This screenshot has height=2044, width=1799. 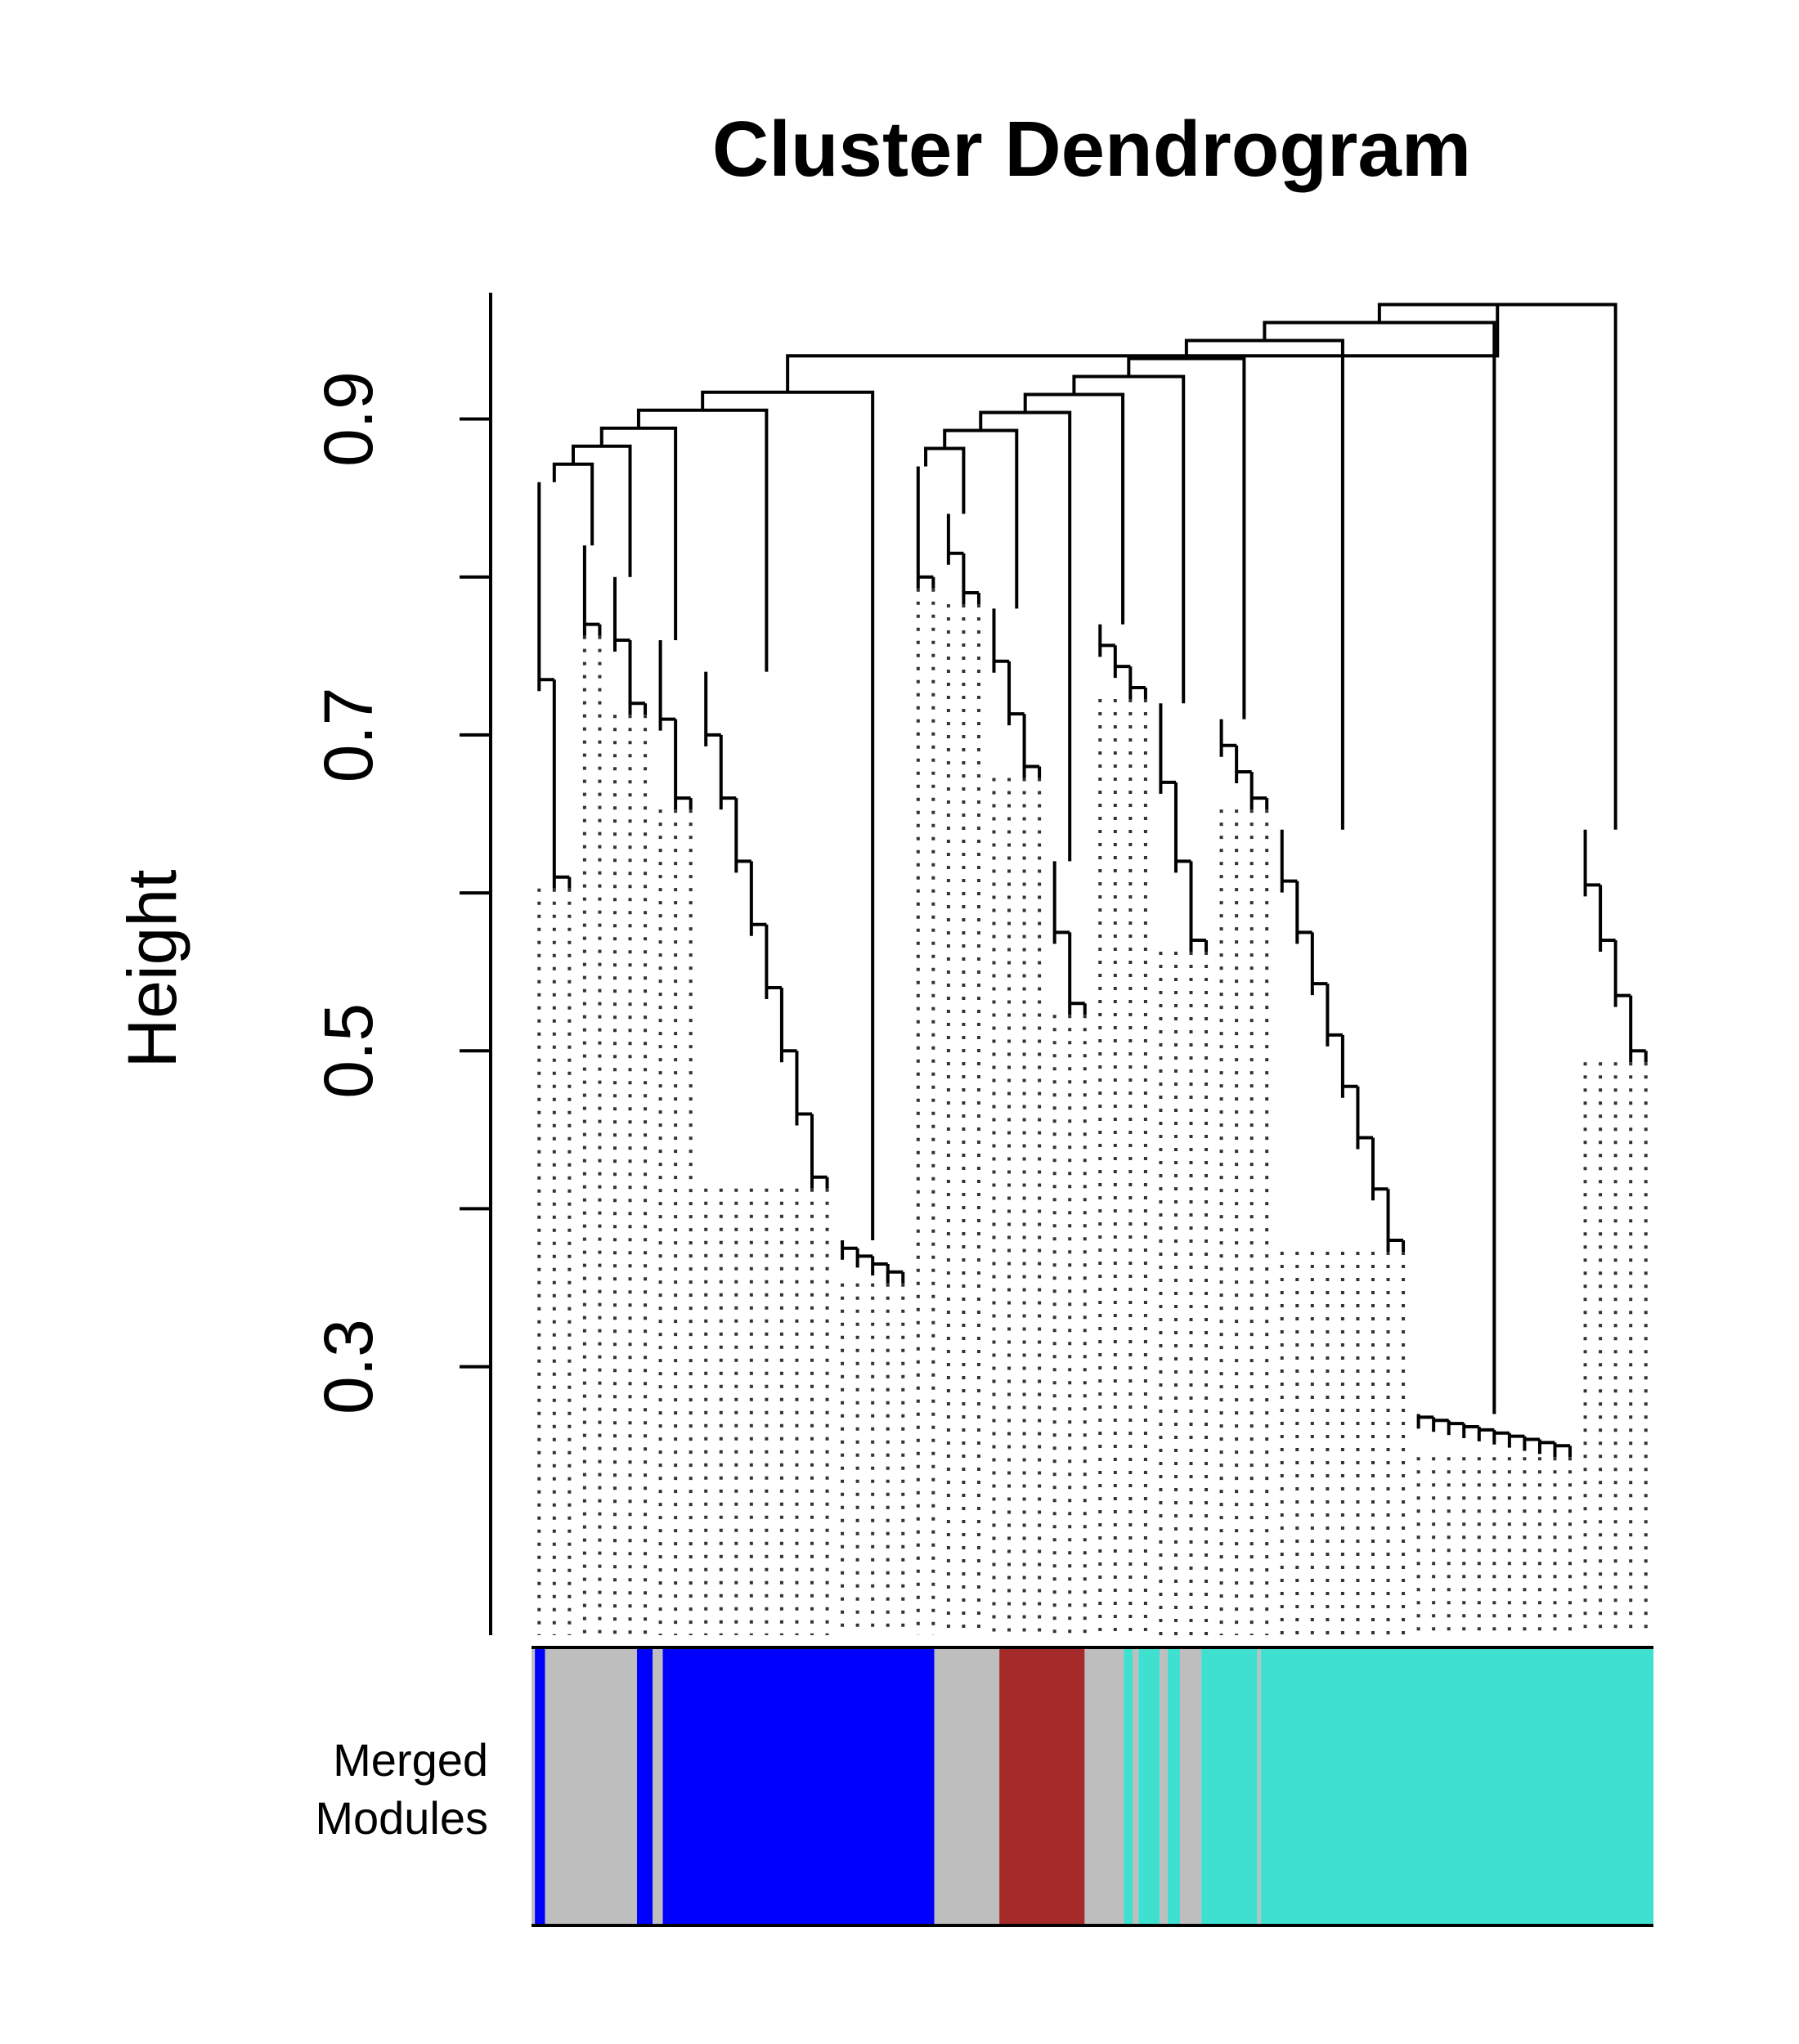 What do you see at coordinates (152, 970) in the screenshot?
I see `y-axis-label: Height` at bounding box center [152, 970].